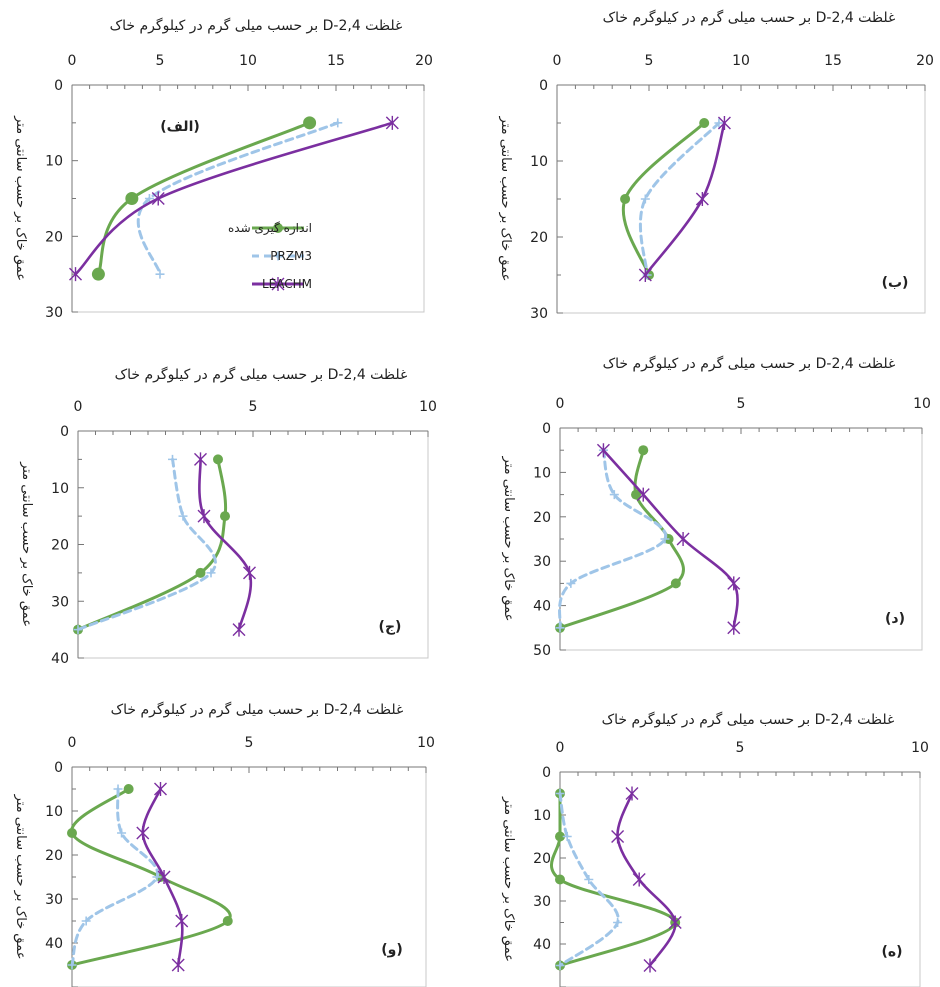 This screenshot has height=987, width=940. Describe the element at coordinates (291, 256) in the screenshot. I see `legend-label-przm3: PRZM3` at that location.